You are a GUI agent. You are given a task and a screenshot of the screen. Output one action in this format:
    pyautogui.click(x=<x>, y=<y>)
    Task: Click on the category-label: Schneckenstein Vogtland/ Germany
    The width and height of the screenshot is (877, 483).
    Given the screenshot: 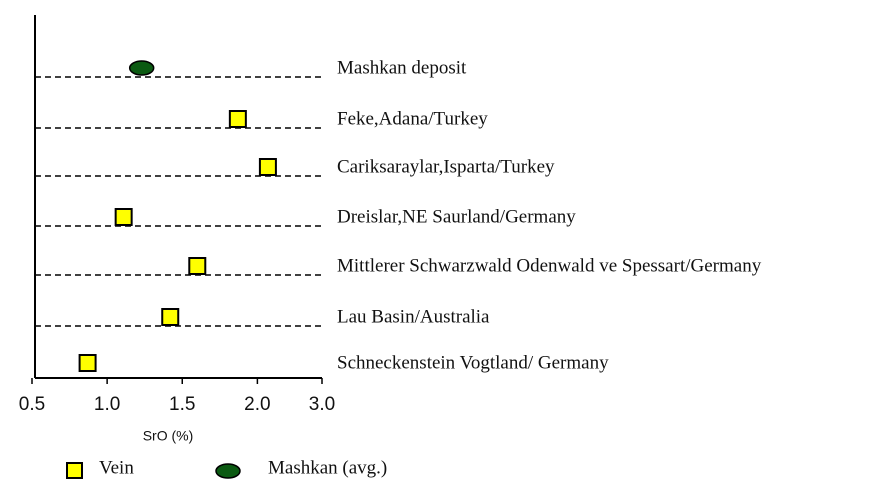 What is the action you would take?
    pyautogui.click(x=473, y=362)
    